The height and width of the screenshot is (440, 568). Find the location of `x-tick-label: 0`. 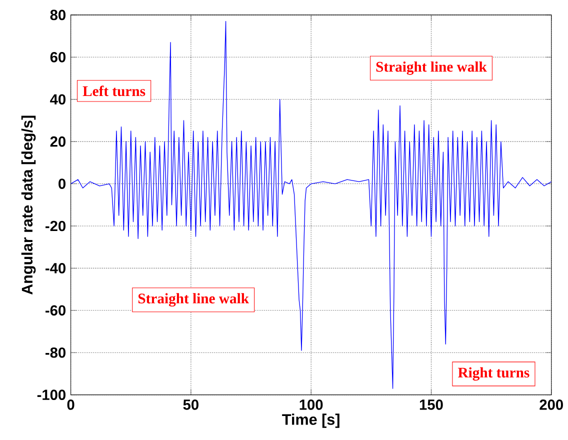

x-tick-label: 0 is located at coordinates (70, 405).